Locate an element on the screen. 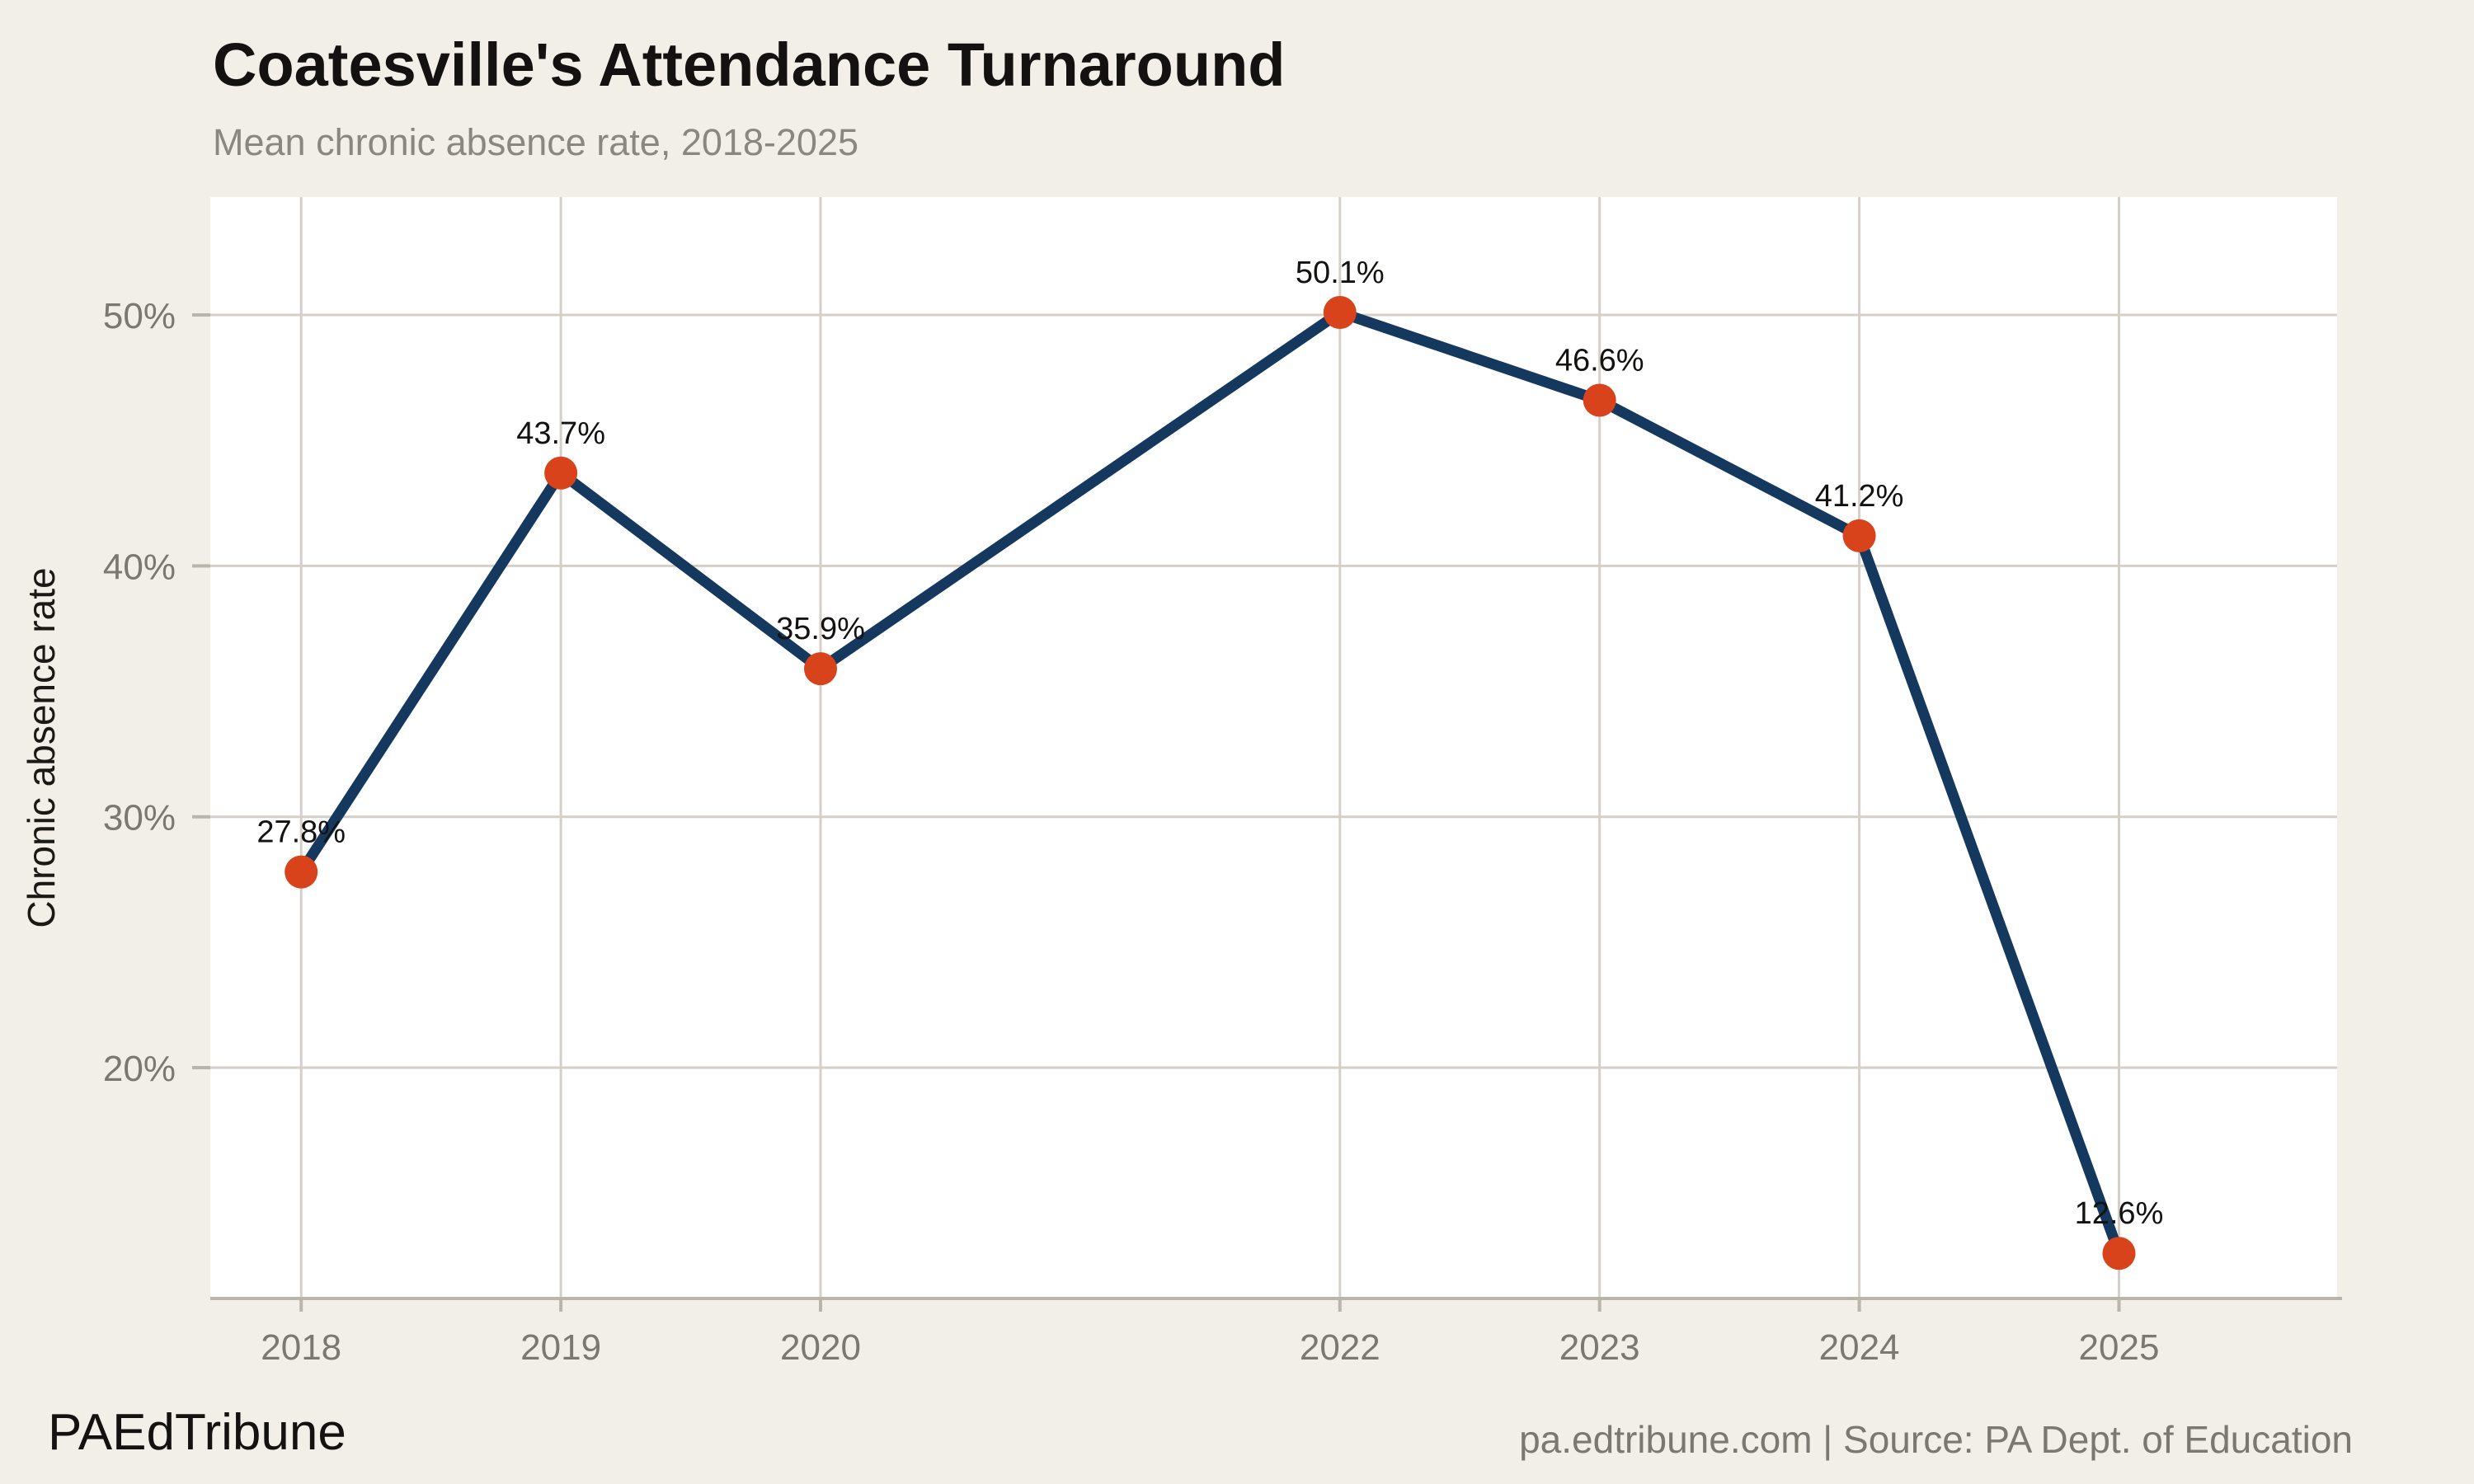 The height and width of the screenshot is (1484, 2474). y-tick-label: 50% is located at coordinates (139, 316).